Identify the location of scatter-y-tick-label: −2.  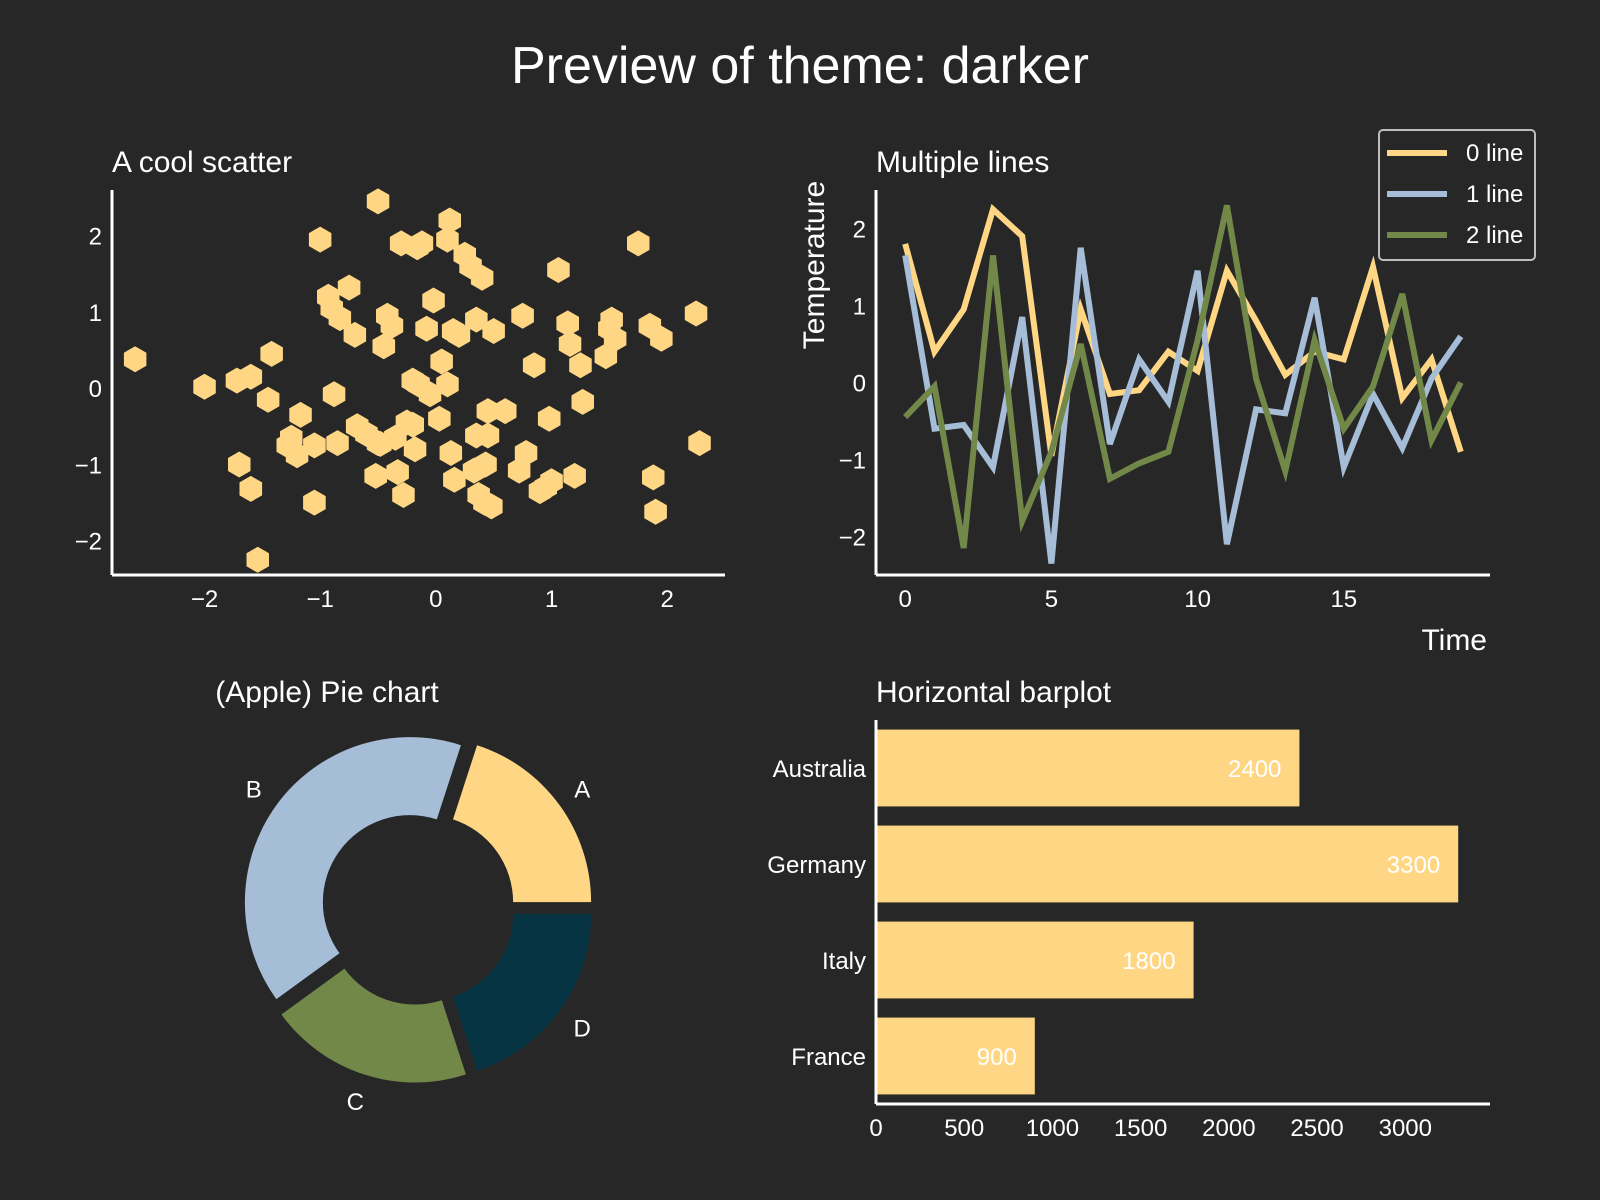
(88, 542).